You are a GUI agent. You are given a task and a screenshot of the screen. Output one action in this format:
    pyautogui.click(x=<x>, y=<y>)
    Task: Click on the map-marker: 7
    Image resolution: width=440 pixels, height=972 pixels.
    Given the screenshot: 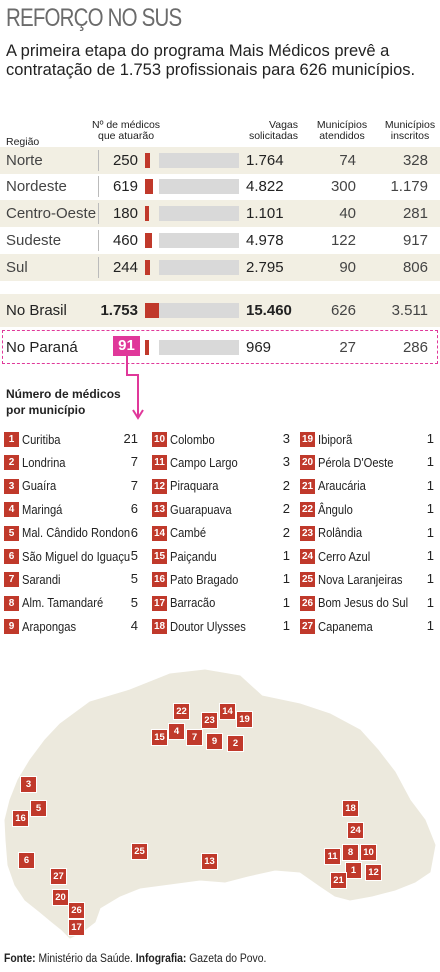 What is the action you would take?
    pyautogui.click(x=194, y=737)
    